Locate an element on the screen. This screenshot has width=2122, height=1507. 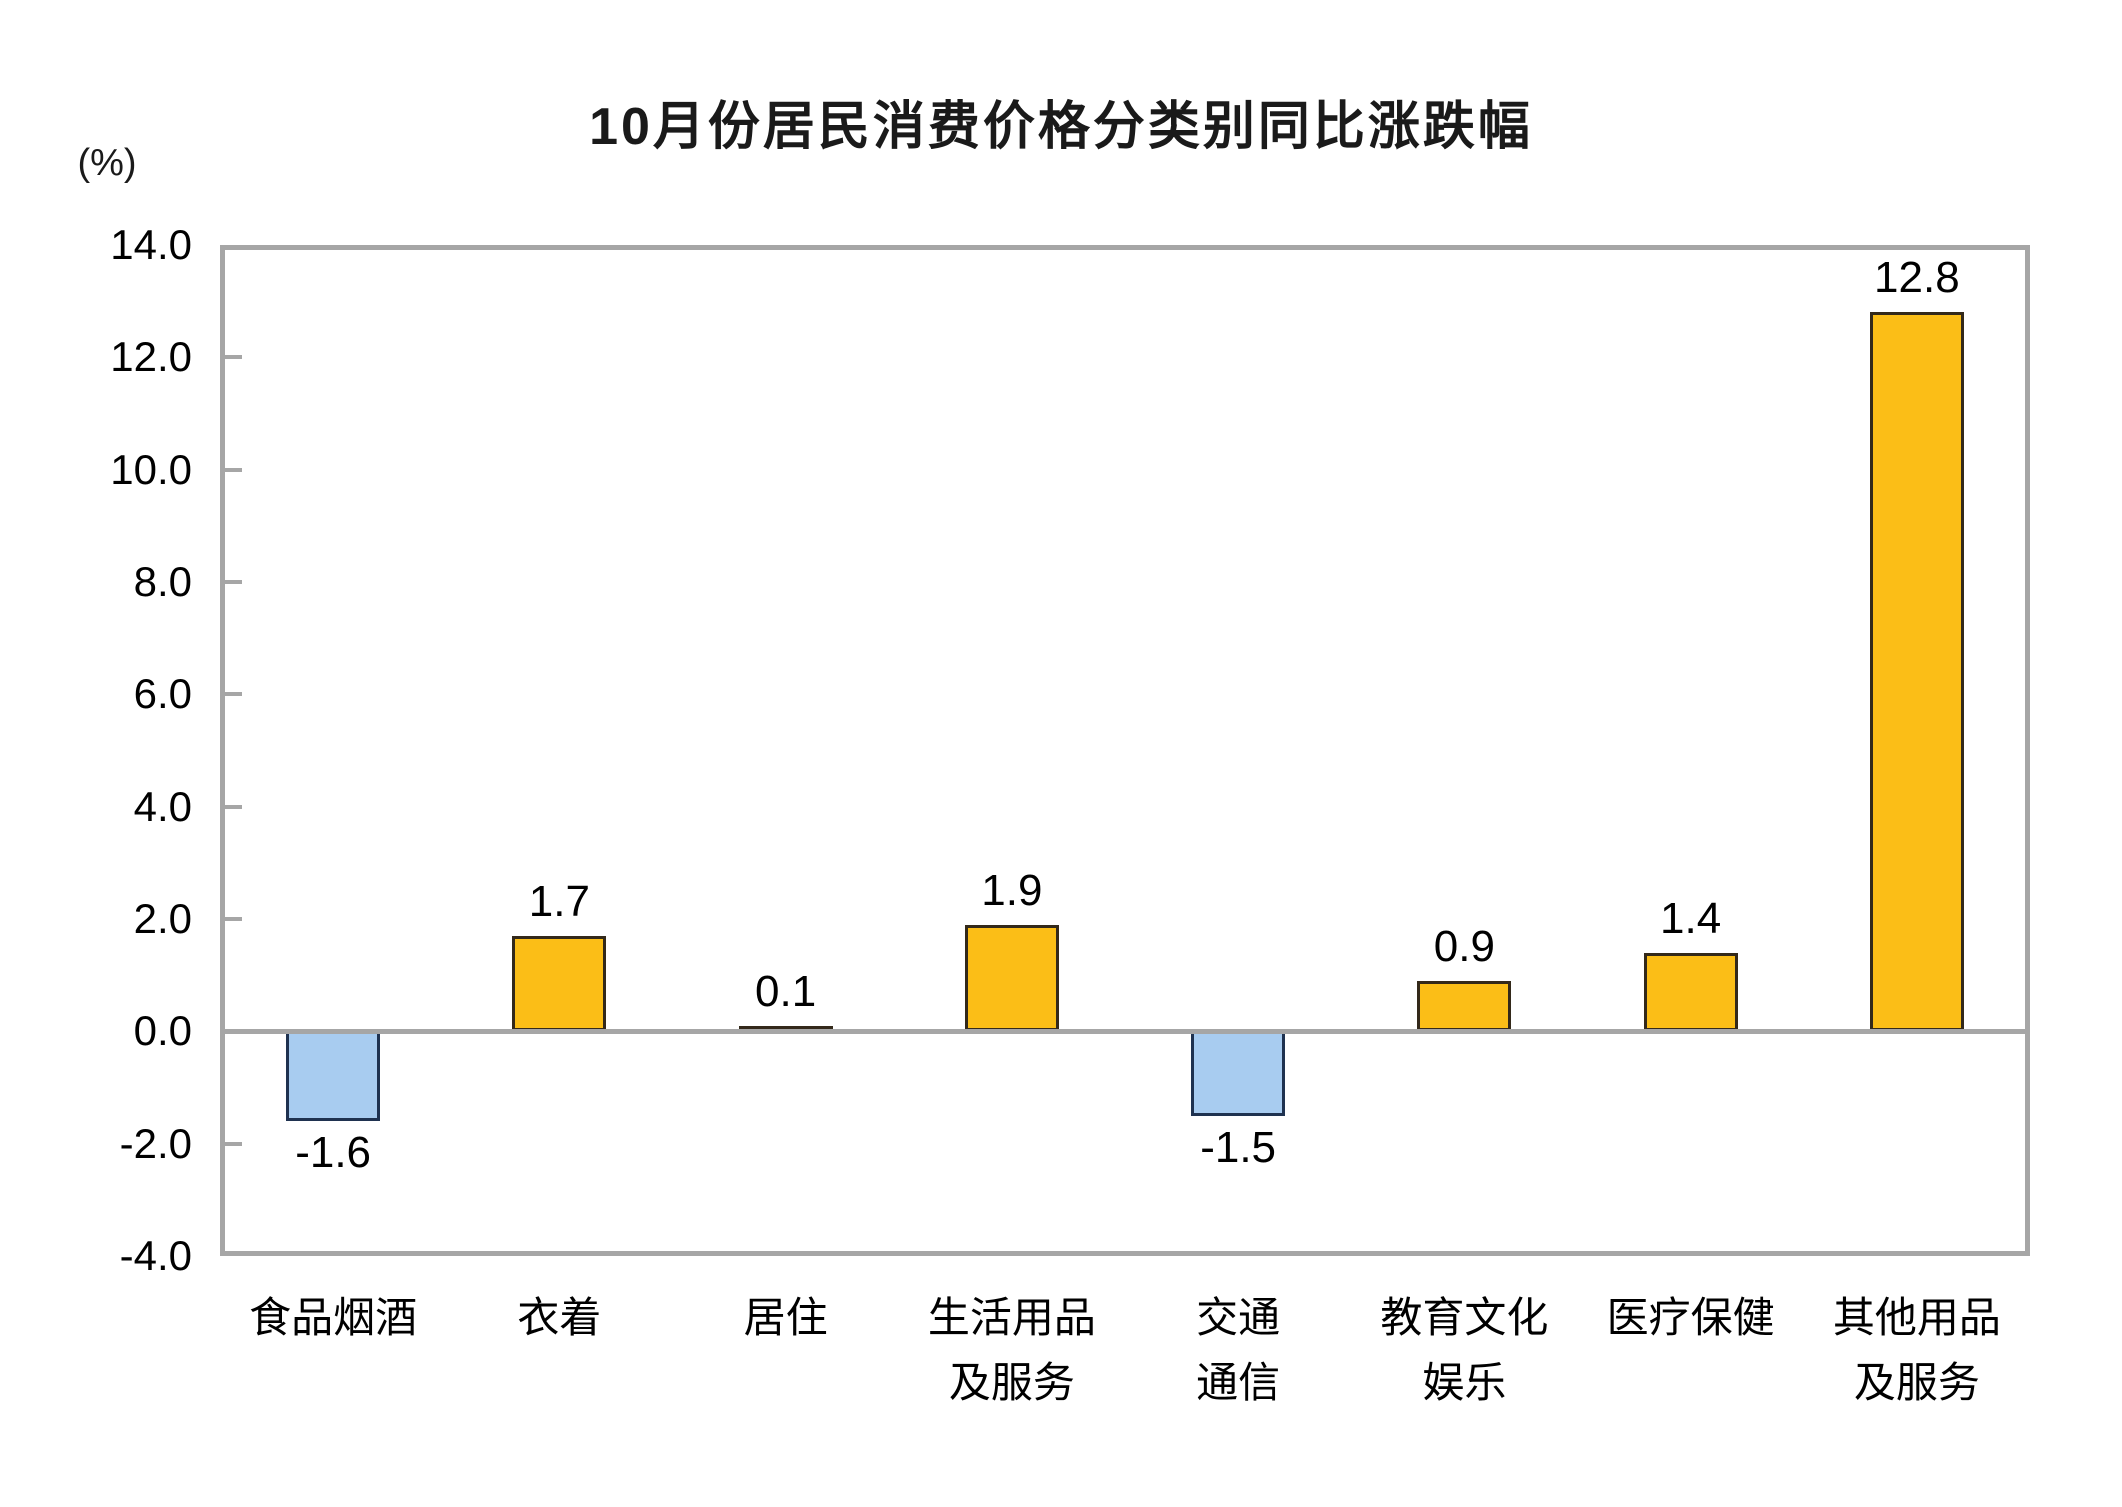
bar-value-label: 1.4 is located at coordinates (1691, 918).